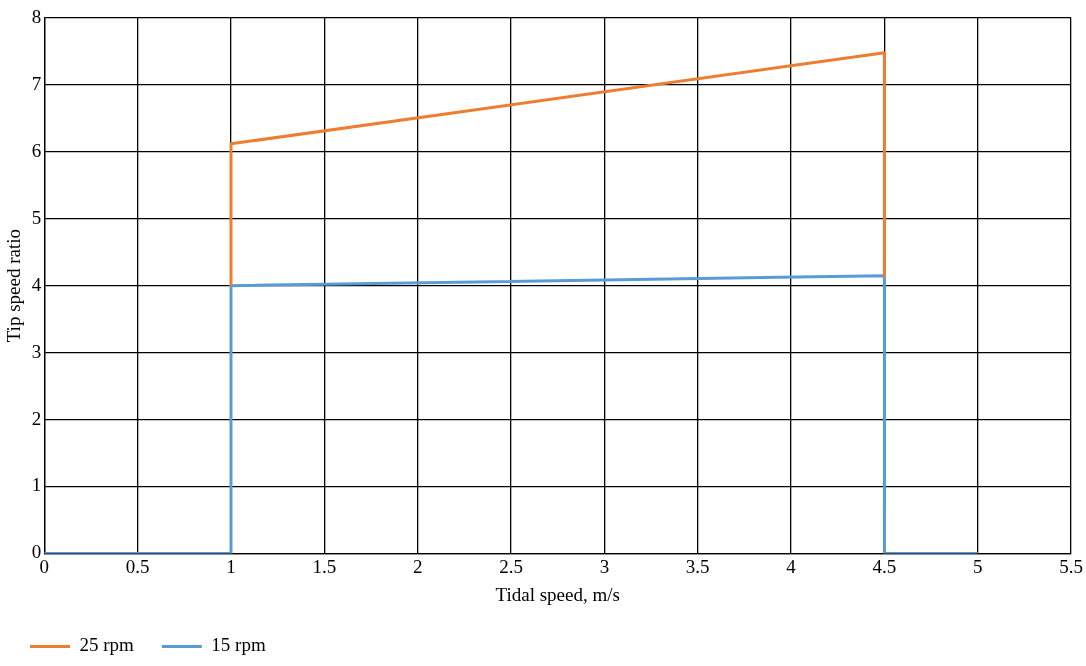 Image resolution: width=1086 pixels, height=666 pixels. Describe the element at coordinates (36, 485) in the screenshot. I see `y-tick-label: 1` at that location.